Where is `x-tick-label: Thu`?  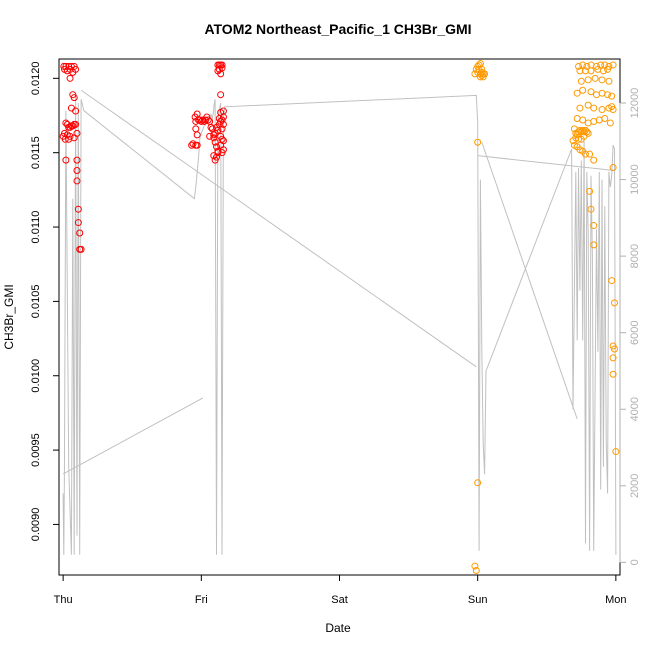 x-tick-label: Thu is located at coordinates (63, 600).